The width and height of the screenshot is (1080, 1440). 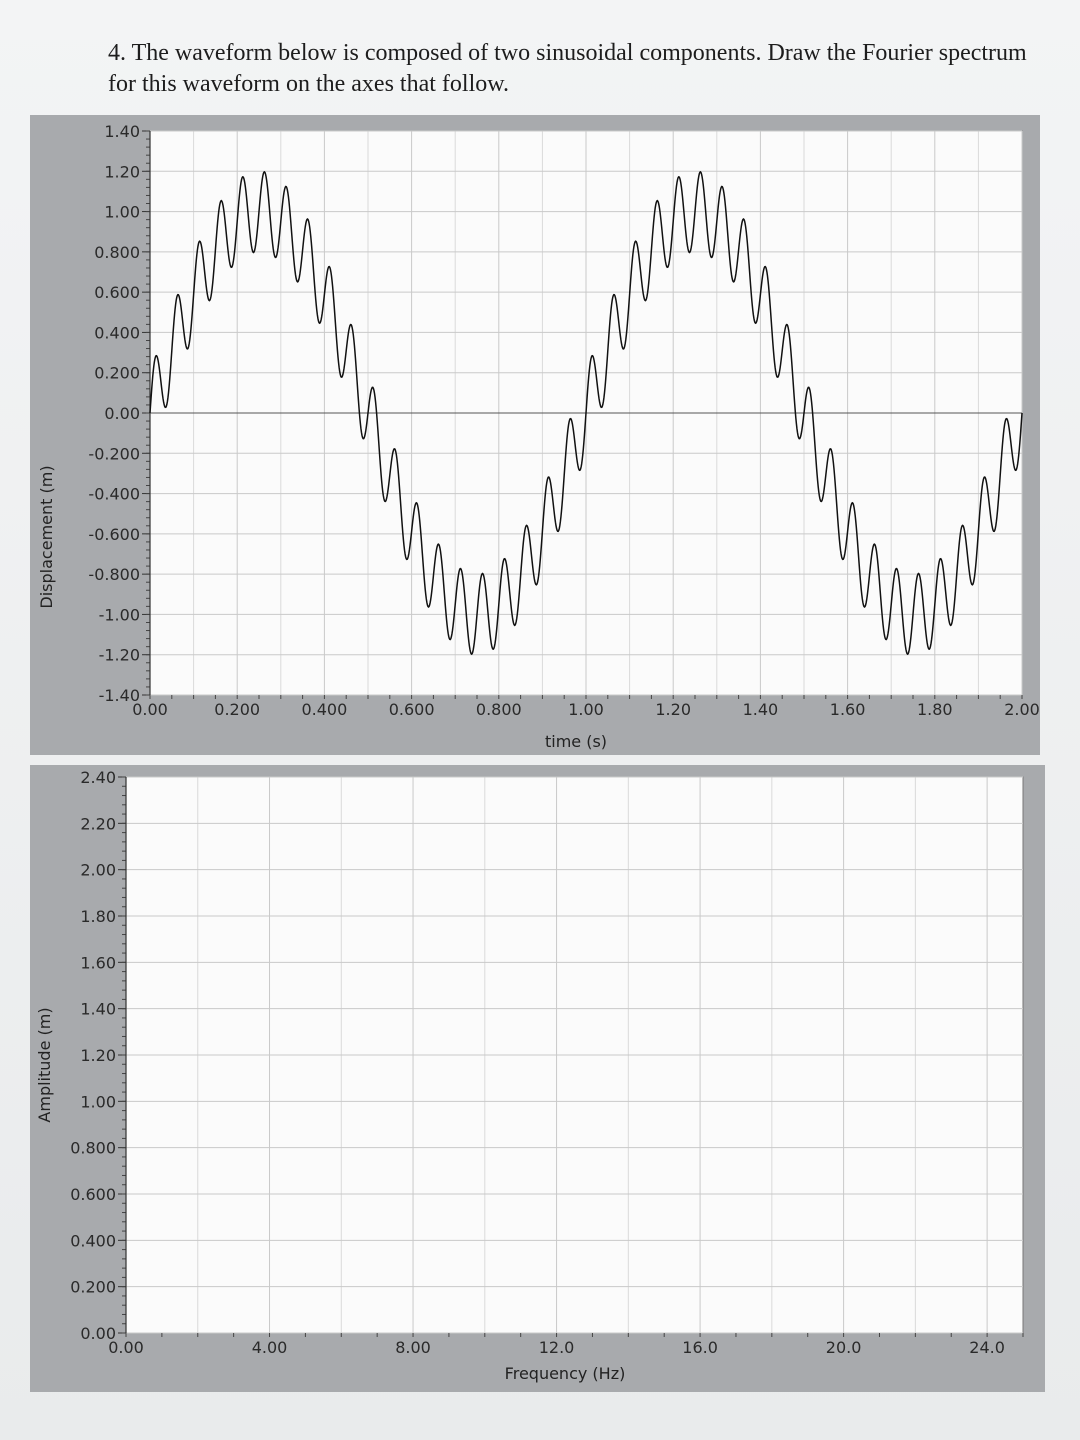 I want to click on top-y-tick-label: 0.200, so click(x=117, y=373).